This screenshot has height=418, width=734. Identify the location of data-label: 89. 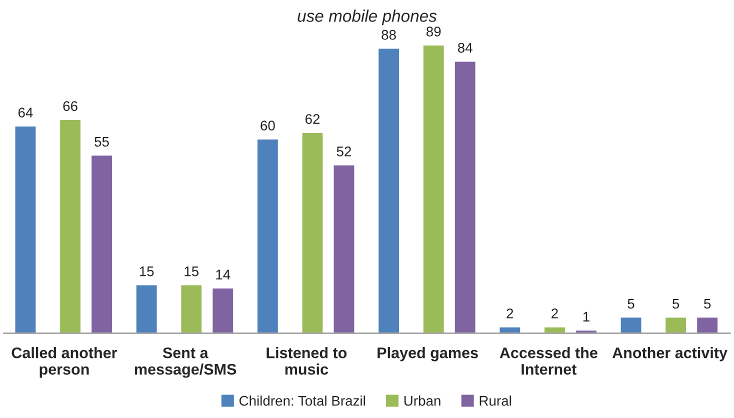
(433, 31).